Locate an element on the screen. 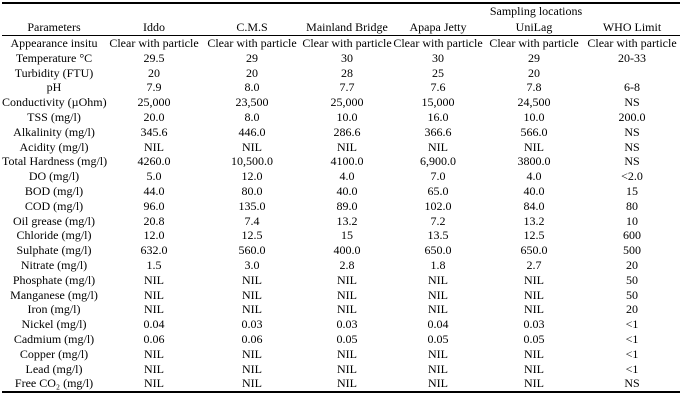  parameter-cell: Temperature °C is located at coordinates (54, 57).